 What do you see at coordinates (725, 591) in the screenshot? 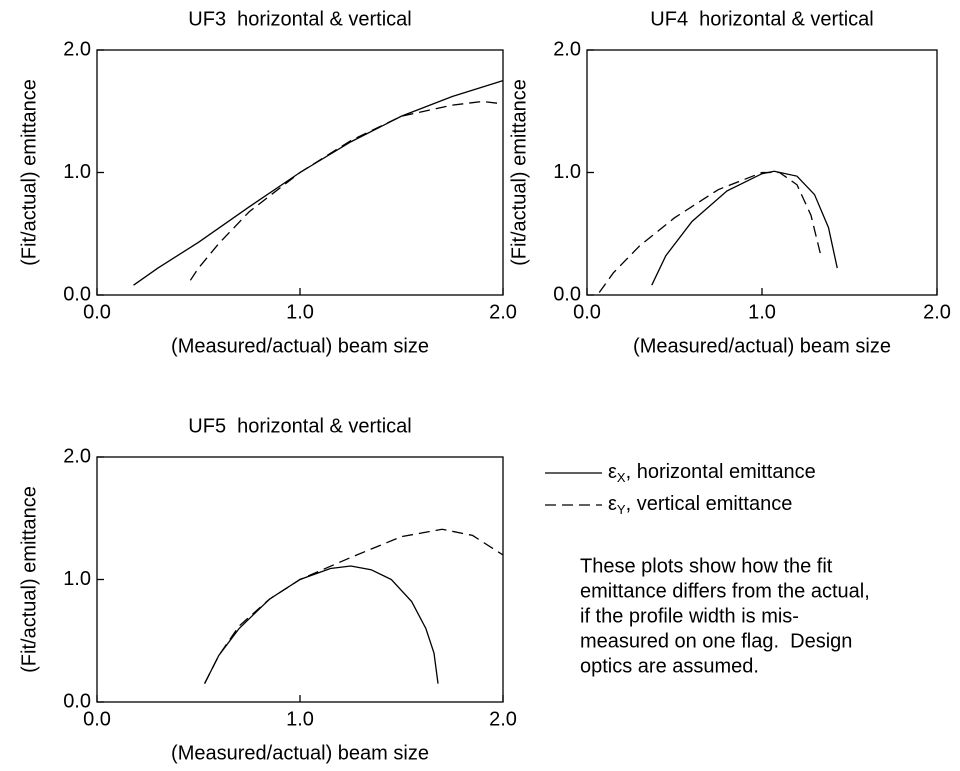
I see `note-line: emittance differs from the actual,` at bounding box center [725, 591].